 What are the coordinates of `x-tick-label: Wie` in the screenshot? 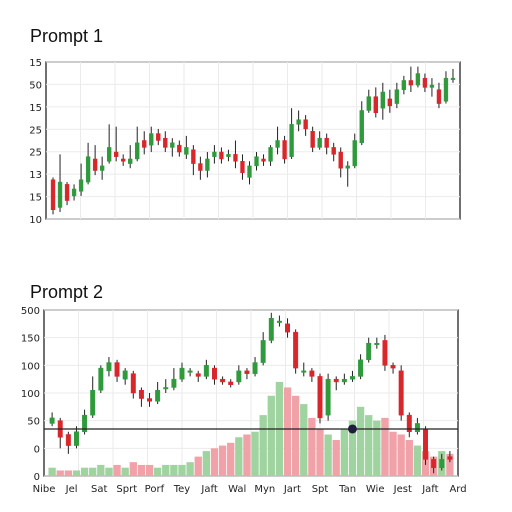 It's located at (375, 489).